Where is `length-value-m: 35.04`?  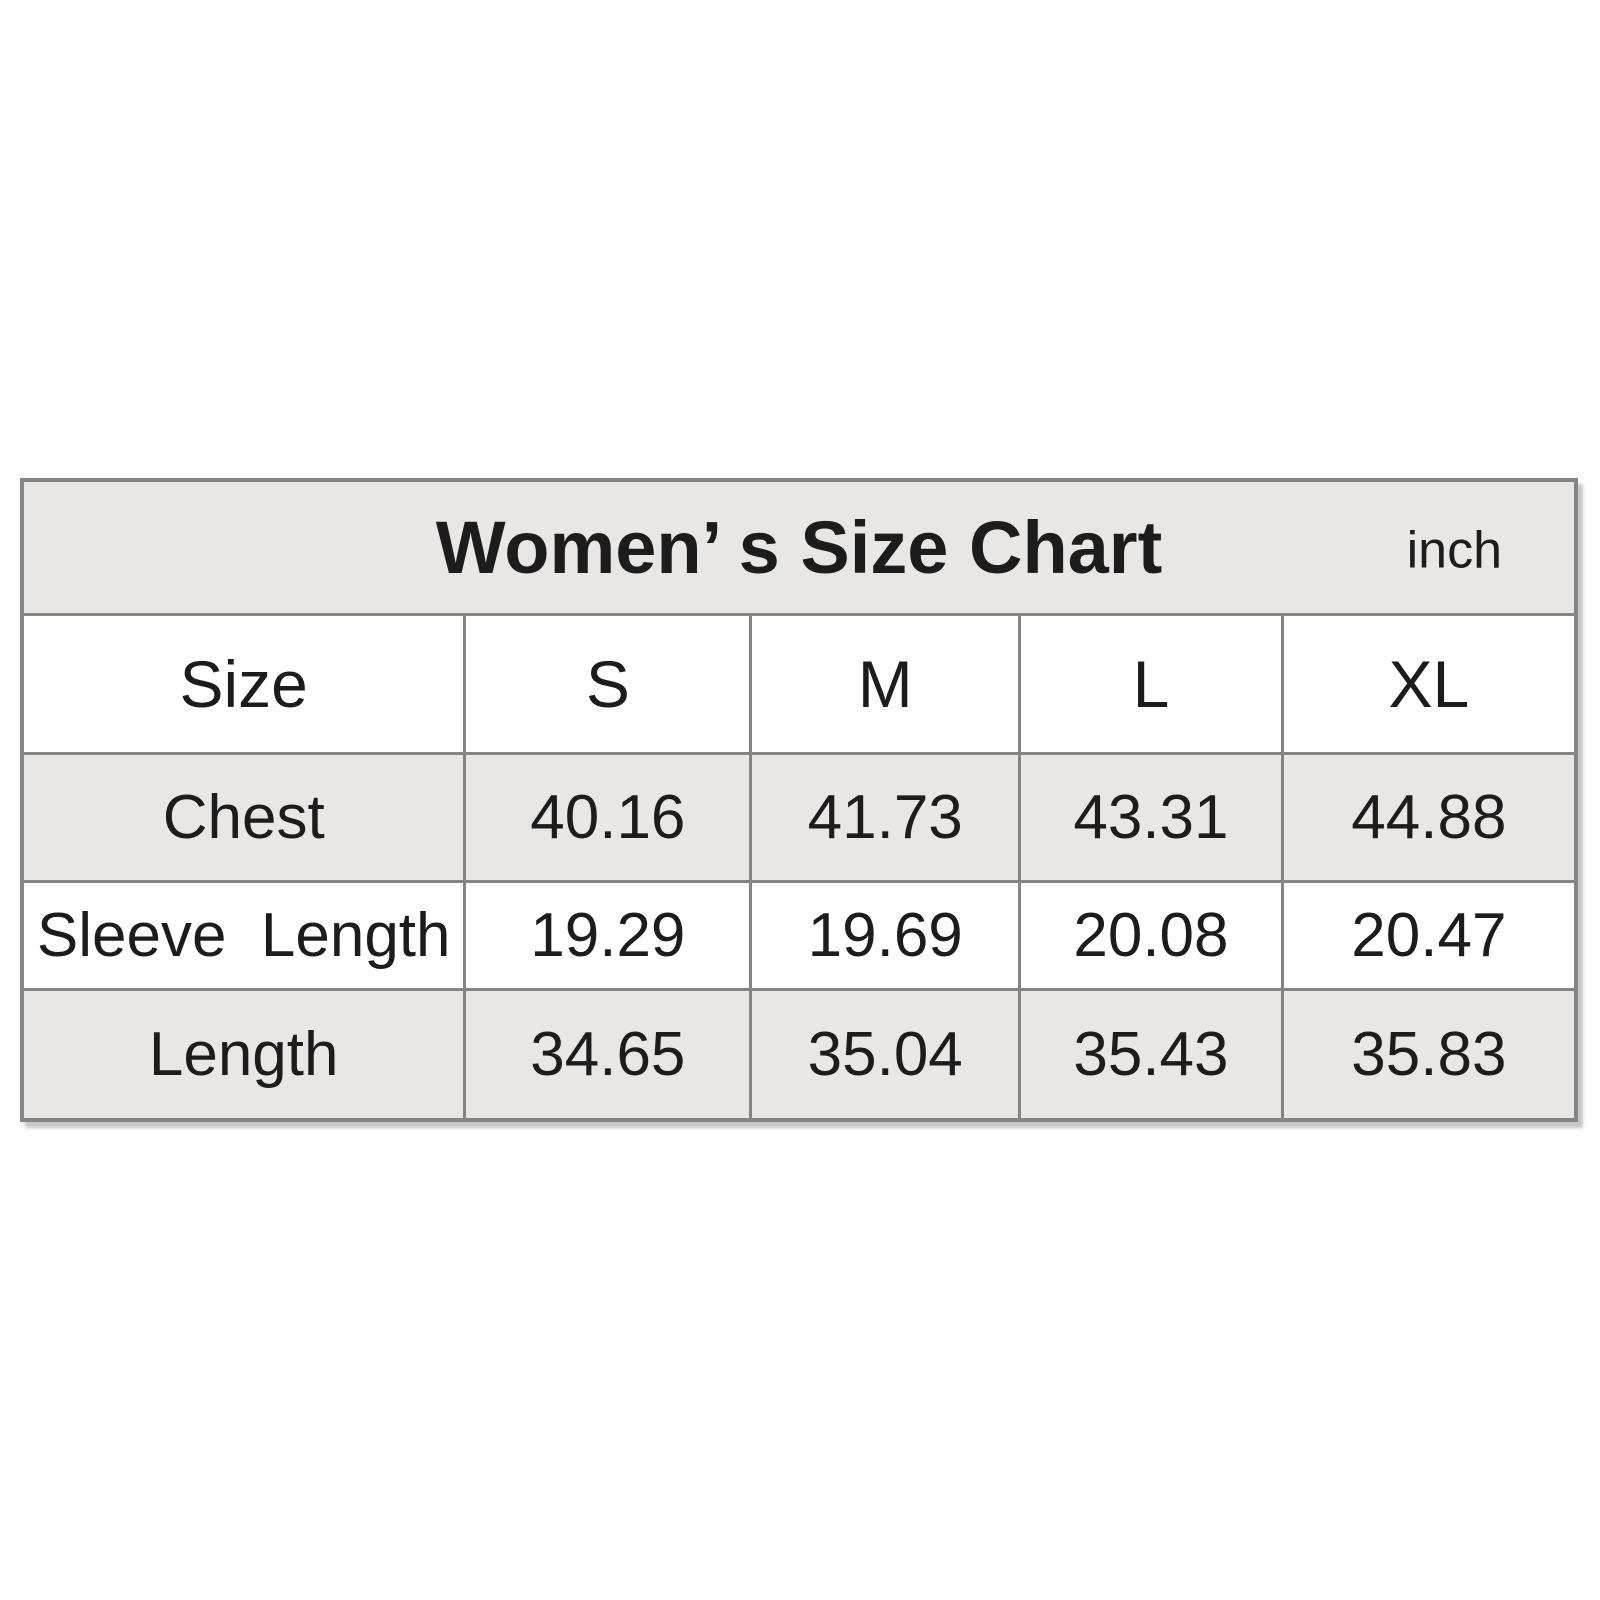
length-value-m: 35.04 is located at coordinates (885, 1054).